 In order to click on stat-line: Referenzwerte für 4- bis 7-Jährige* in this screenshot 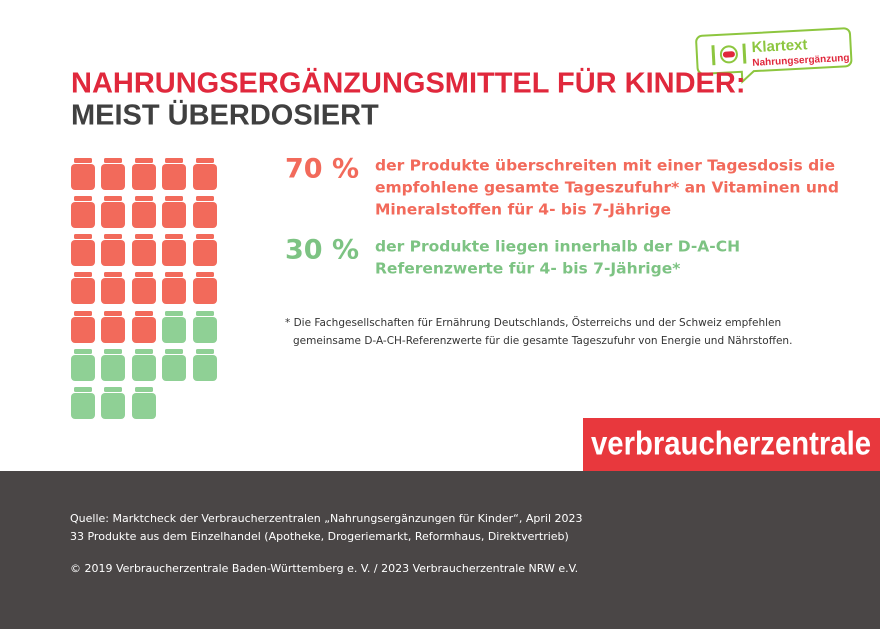, I will do `click(527, 269)`.